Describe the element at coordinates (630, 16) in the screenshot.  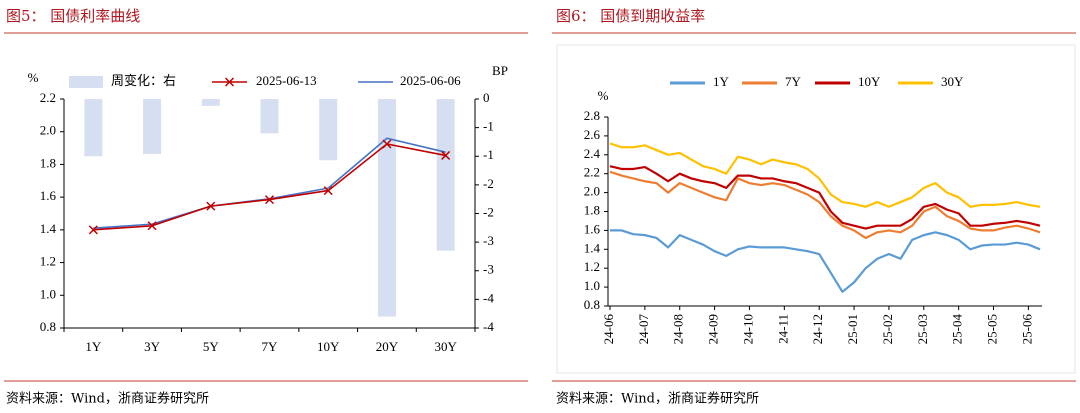
I see `chart-title: 图6： 国债到期收益率` at that location.